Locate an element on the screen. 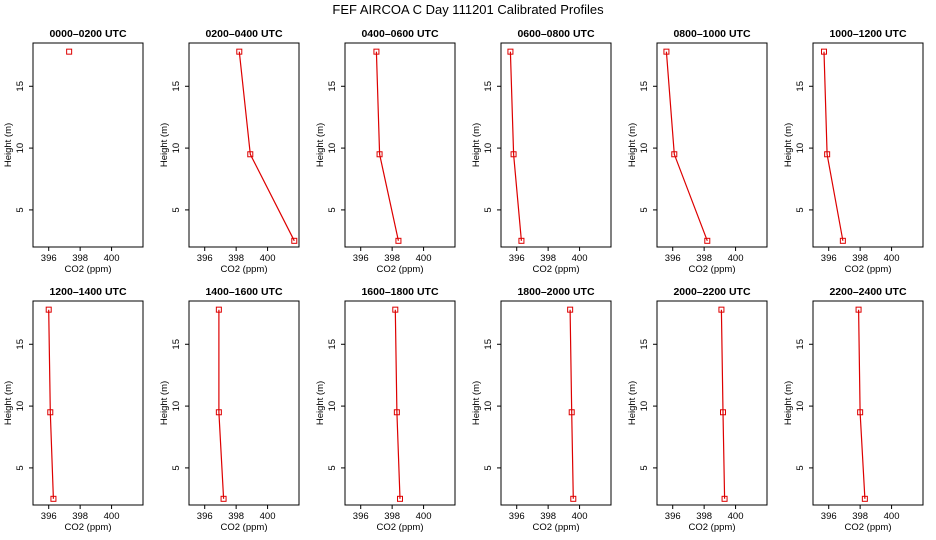  panel-title: 1400–1600 UTC is located at coordinates (243, 292).